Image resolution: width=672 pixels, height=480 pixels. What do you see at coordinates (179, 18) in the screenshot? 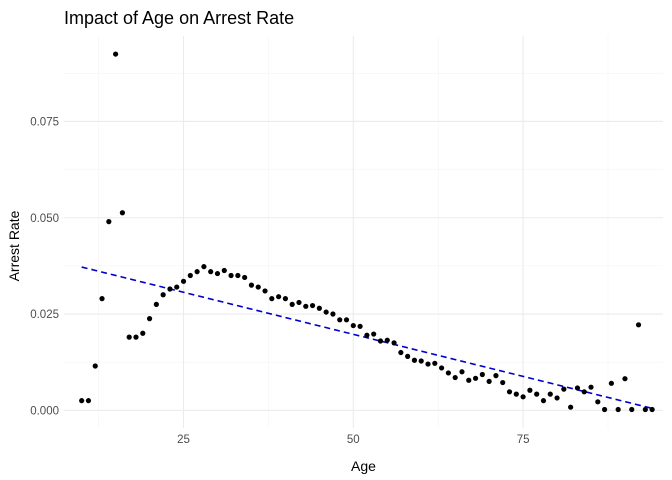
I see `chart-title: Impact of Age on Arrest Rate` at bounding box center [179, 18].